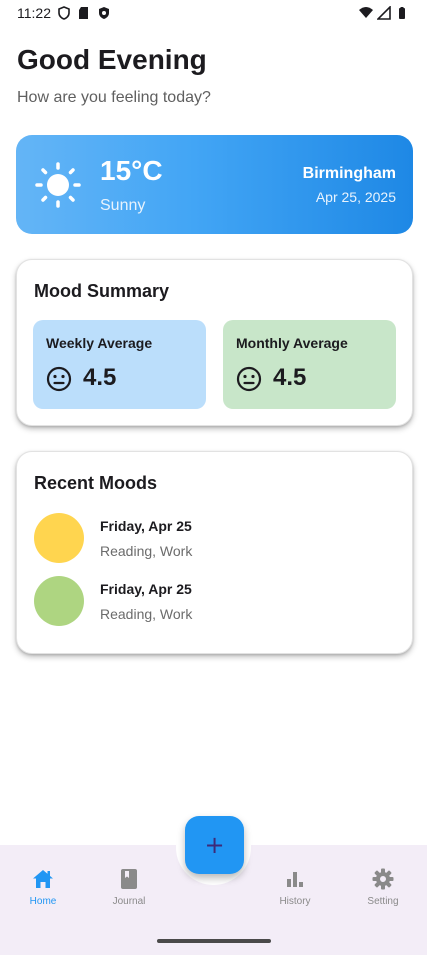 This screenshot has width=427, height=955. I want to click on plus-icon: +, so click(214, 845).